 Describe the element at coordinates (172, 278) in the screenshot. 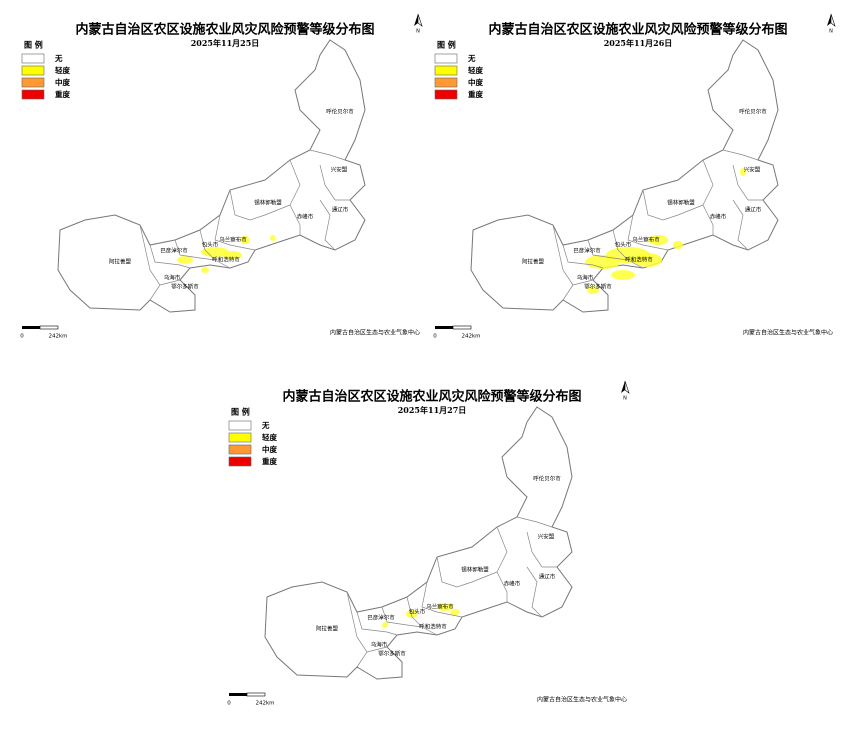

I see `region-label: 乌海市` at that location.